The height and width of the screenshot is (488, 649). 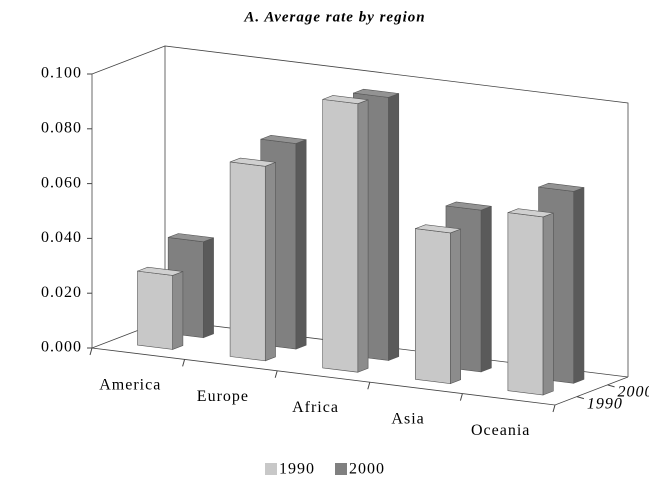 I want to click on y-tick-label: 0.080, so click(x=61, y=127).